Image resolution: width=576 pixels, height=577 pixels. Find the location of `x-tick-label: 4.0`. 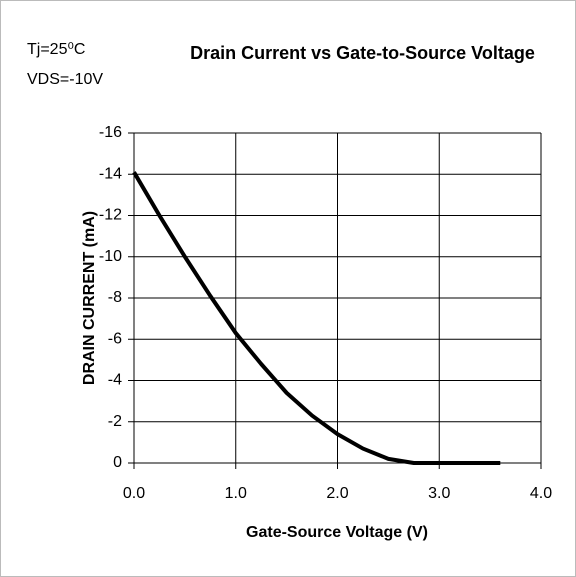

x-tick-label: 4.0 is located at coordinates (541, 493).